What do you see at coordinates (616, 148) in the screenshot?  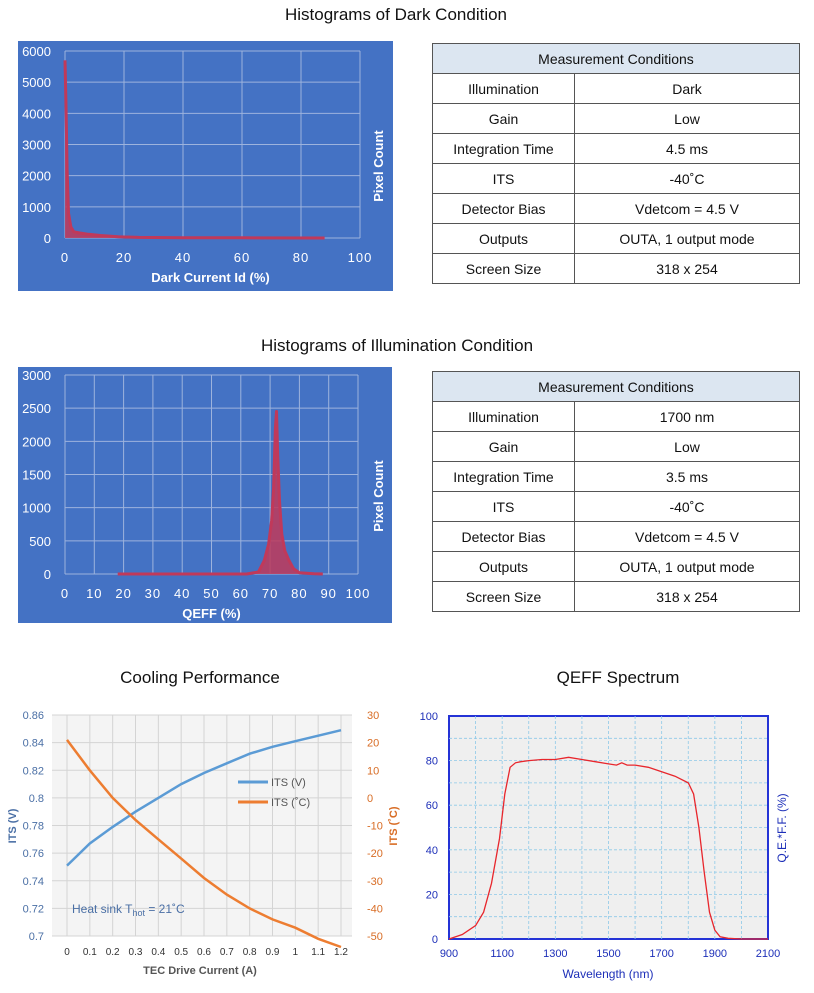 I see `table-row: Integration Time 4.5 ms` at bounding box center [616, 148].